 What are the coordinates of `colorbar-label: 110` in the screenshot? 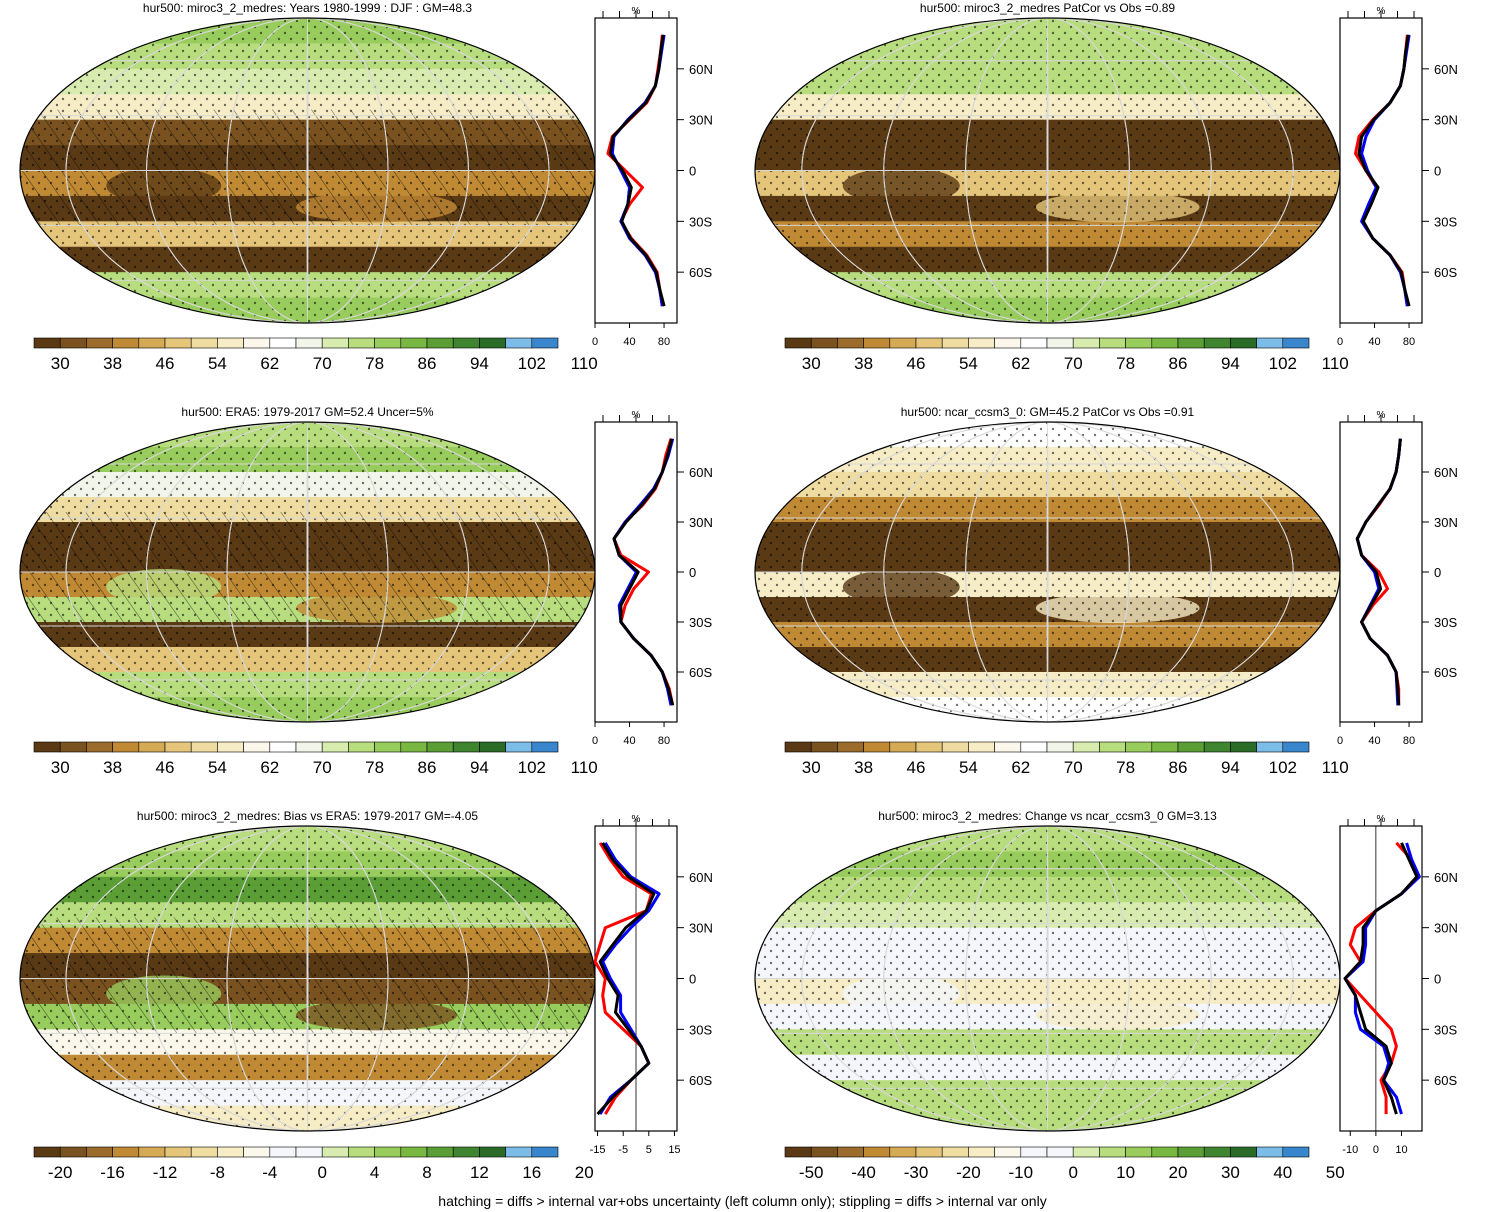 It's located at (584, 767).